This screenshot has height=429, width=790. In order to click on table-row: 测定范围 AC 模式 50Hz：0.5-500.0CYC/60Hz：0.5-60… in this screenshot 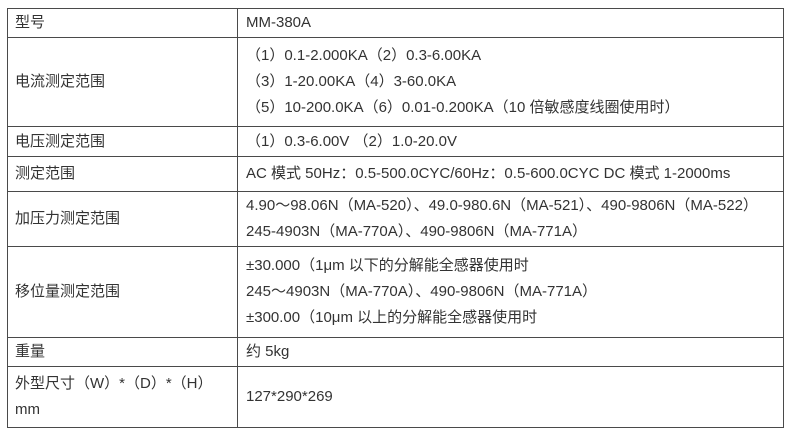, I will do `click(395, 174)`.